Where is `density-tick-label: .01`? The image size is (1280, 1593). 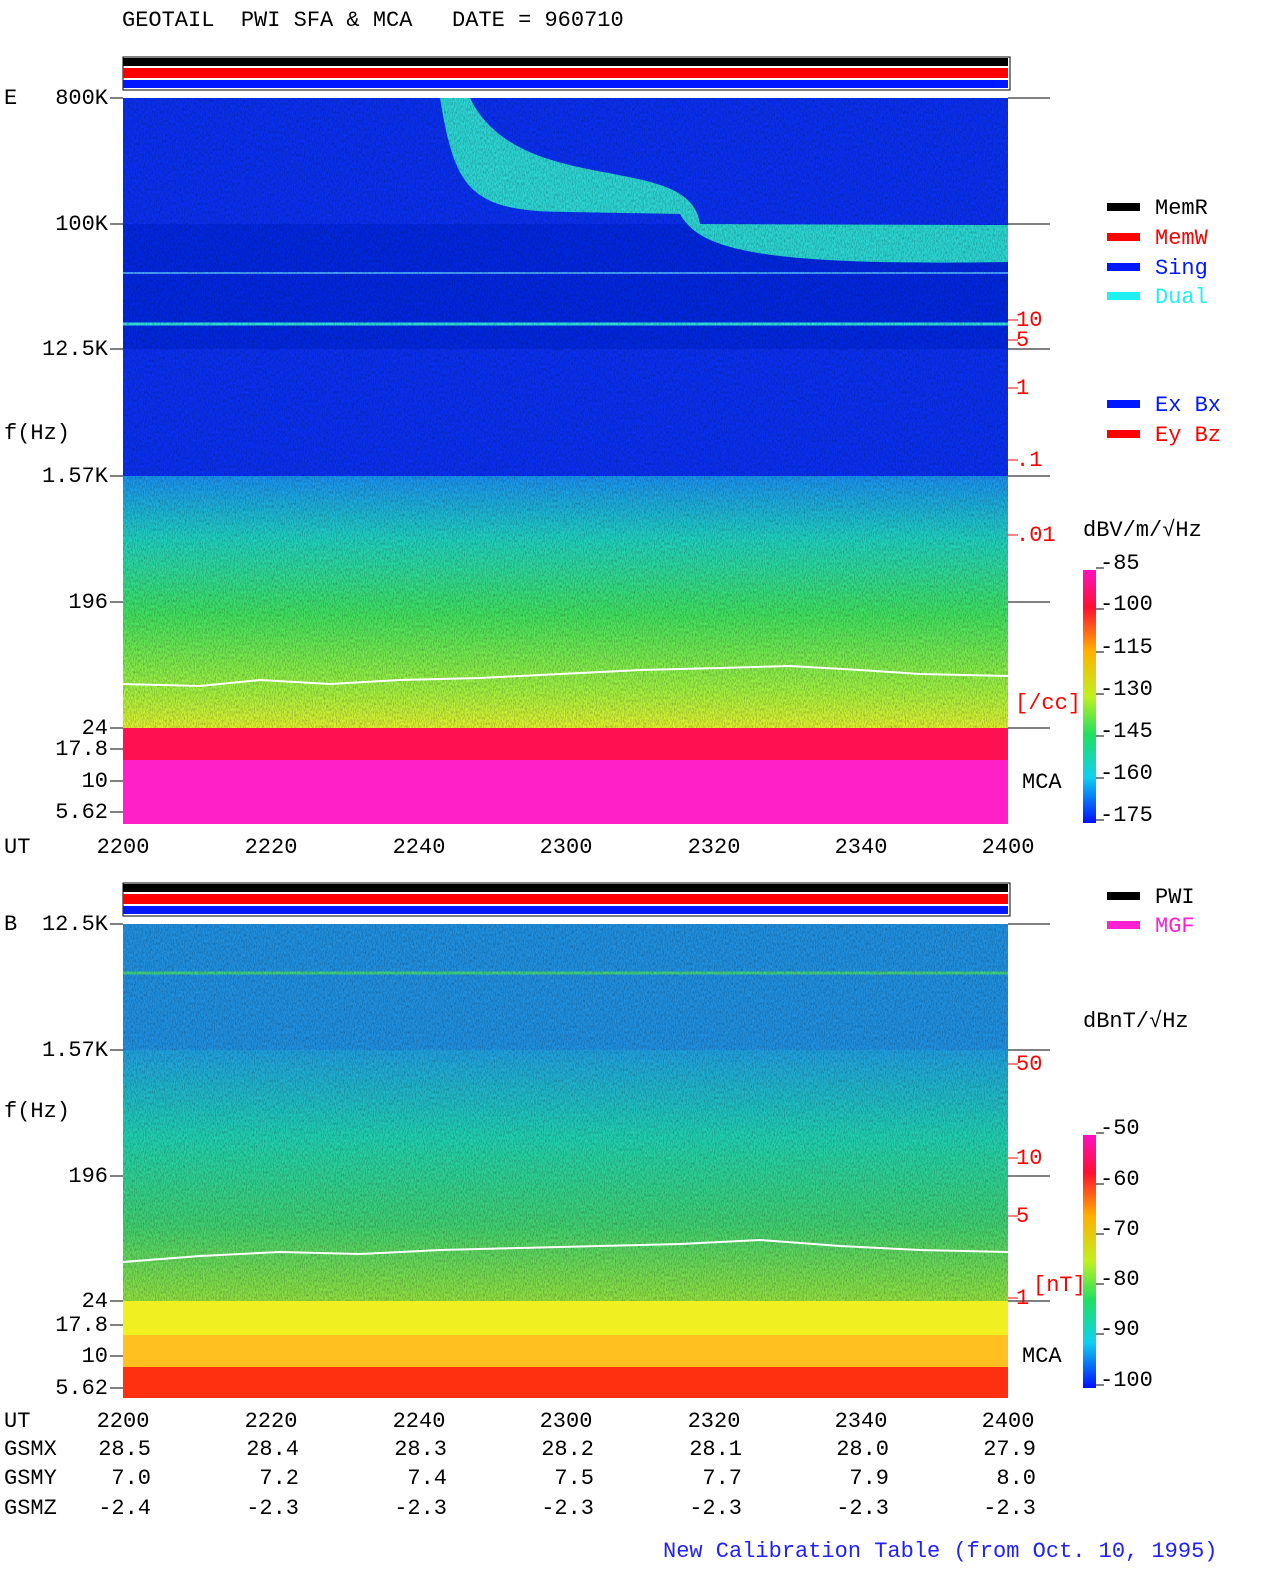
density-tick-label: .01 is located at coordinates (1036, 535).